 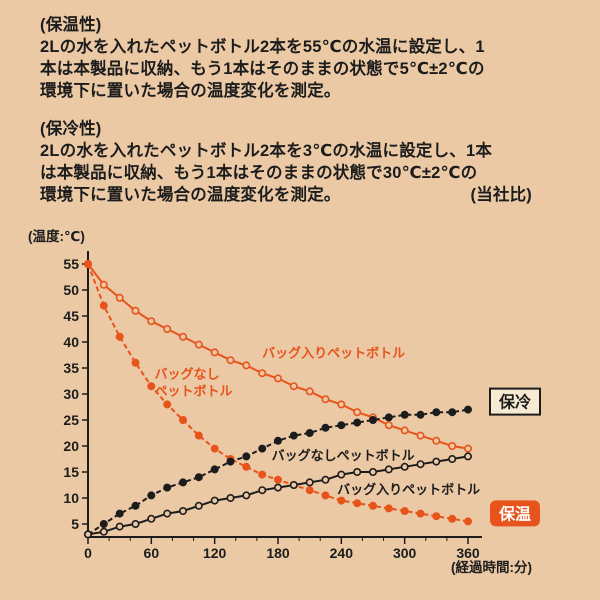 What do you see at coordinates (71, 446) in the screenshot?
I see `y-tick-label: 20` at bounding box center [71, 446].